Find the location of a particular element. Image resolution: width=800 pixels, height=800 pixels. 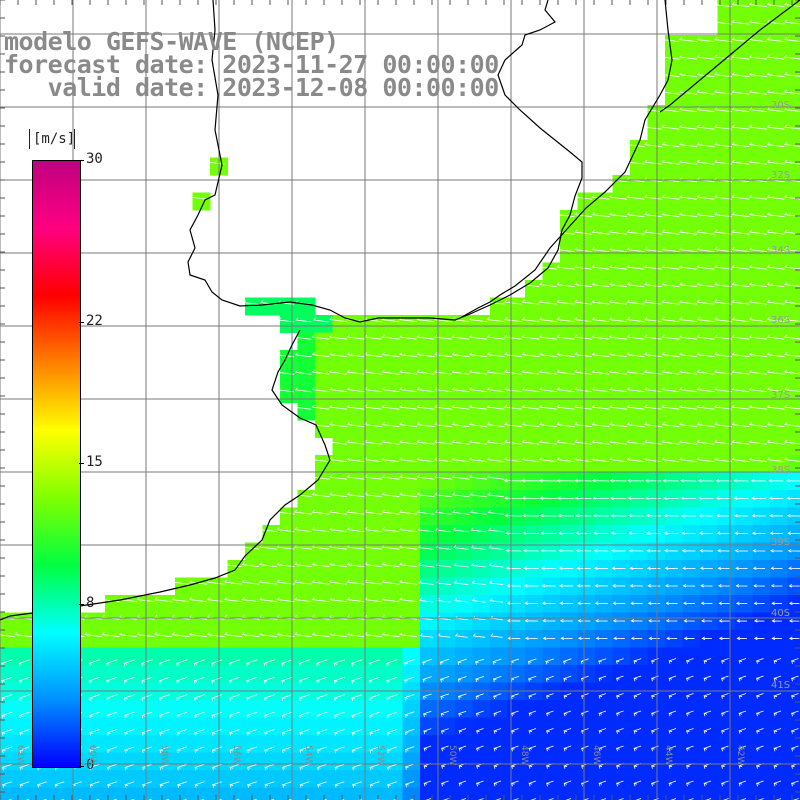

forecast-date: forecast date: 2023-11-27 00:00:00 is located at coordinates (251, 64).